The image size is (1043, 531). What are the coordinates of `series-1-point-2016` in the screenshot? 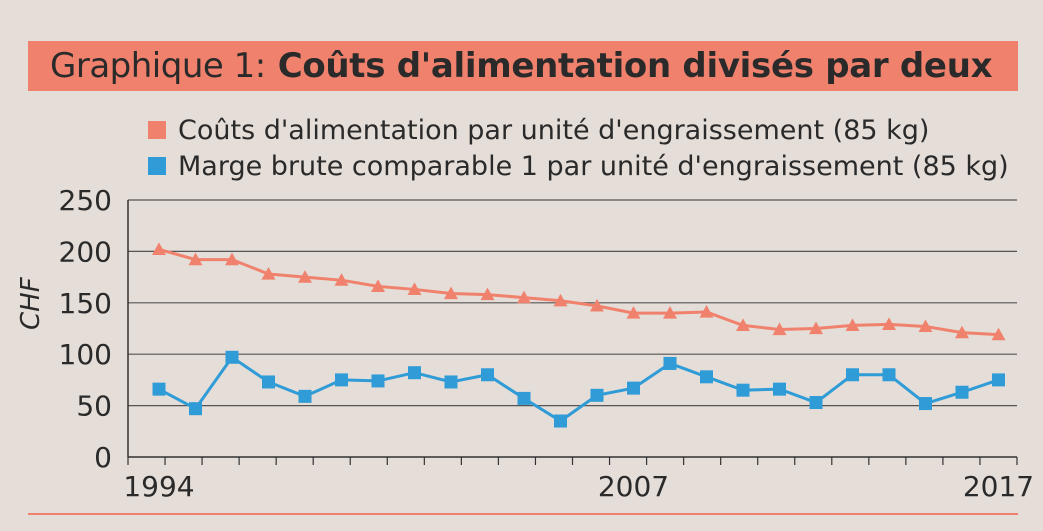 It's located at (962, 392).